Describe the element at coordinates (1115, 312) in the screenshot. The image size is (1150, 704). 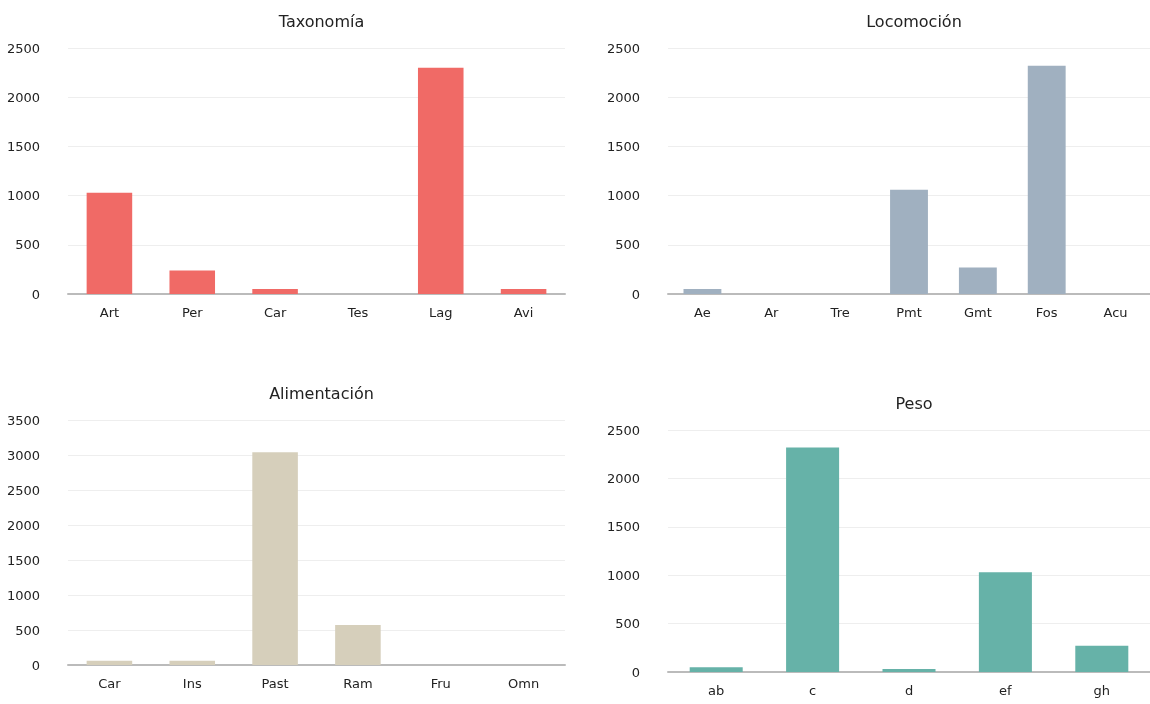
I see `x-tick-label: Acu` at that location.